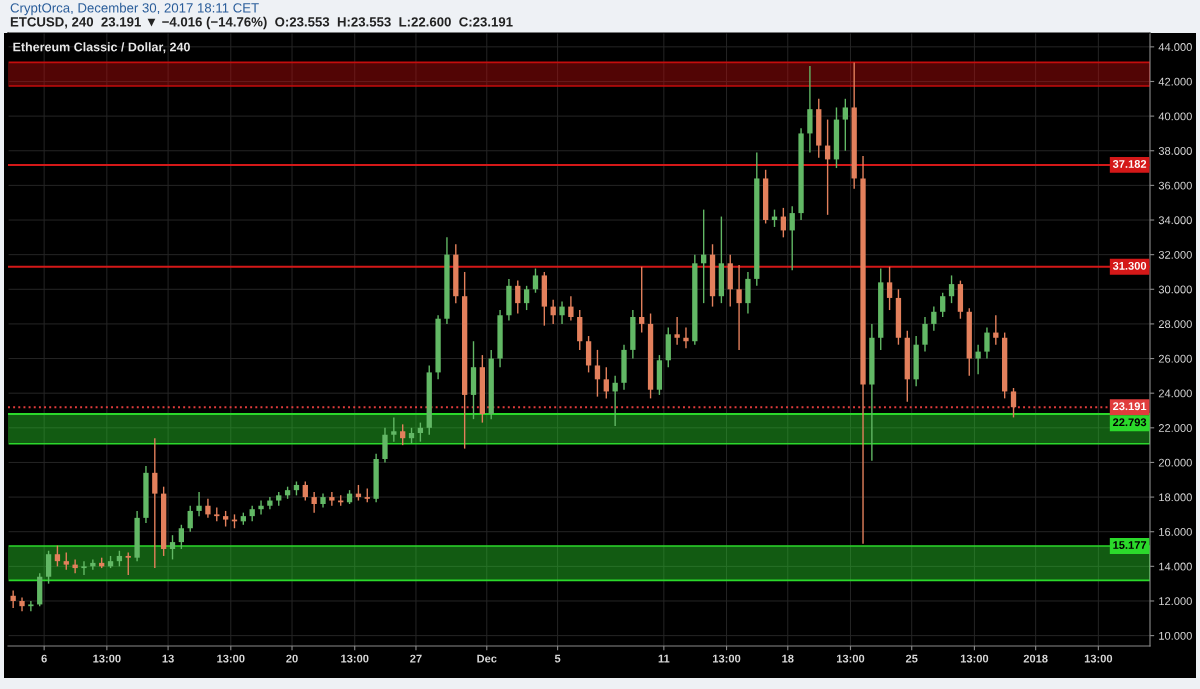 The height and width of the screenshot is (689, 1200). I want to click on text: CryptOrca, December 30, 2017 18:11 CET, so click(134, 9).